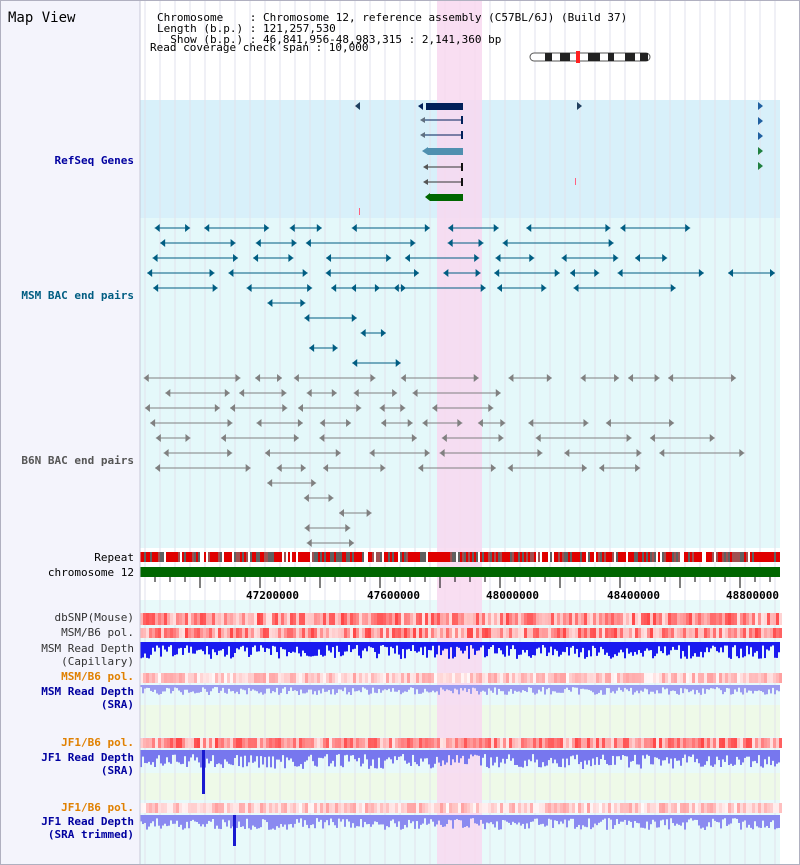  I want to click on track-label-b6n-bac: B6N BAC end pairs, so click(77, 460).